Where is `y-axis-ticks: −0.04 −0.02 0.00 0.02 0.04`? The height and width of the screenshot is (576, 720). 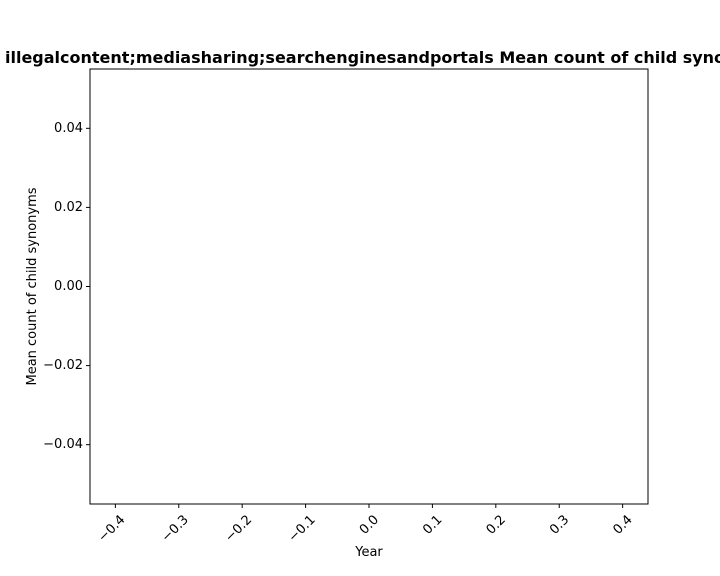
y-axis-ticks: −0.04 −0.02 0.00 0.02 0.04 is located at coordinates (66, 286).